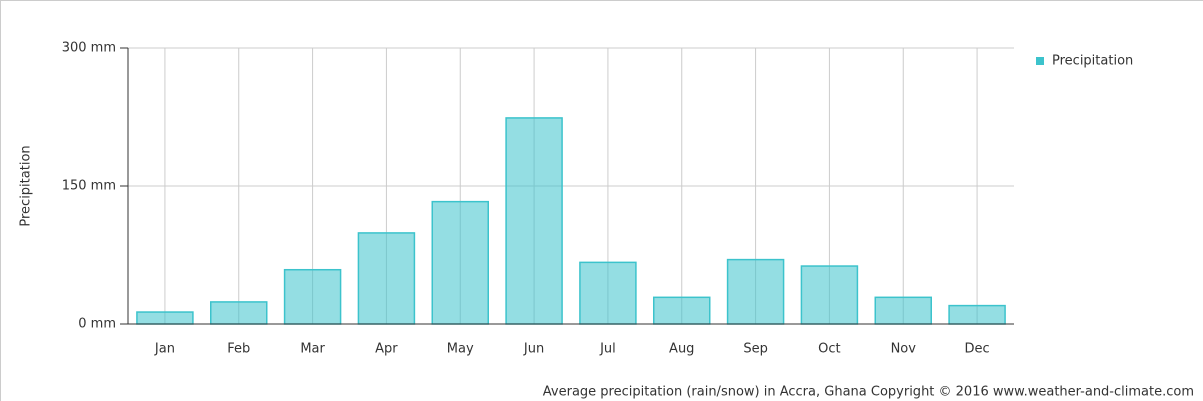 This screenshot has width=1203, height=401. What do you see at coordinates (460, 349) in the screenshot?
I see `x-tick-label: May` at bounding box center [460, 349].